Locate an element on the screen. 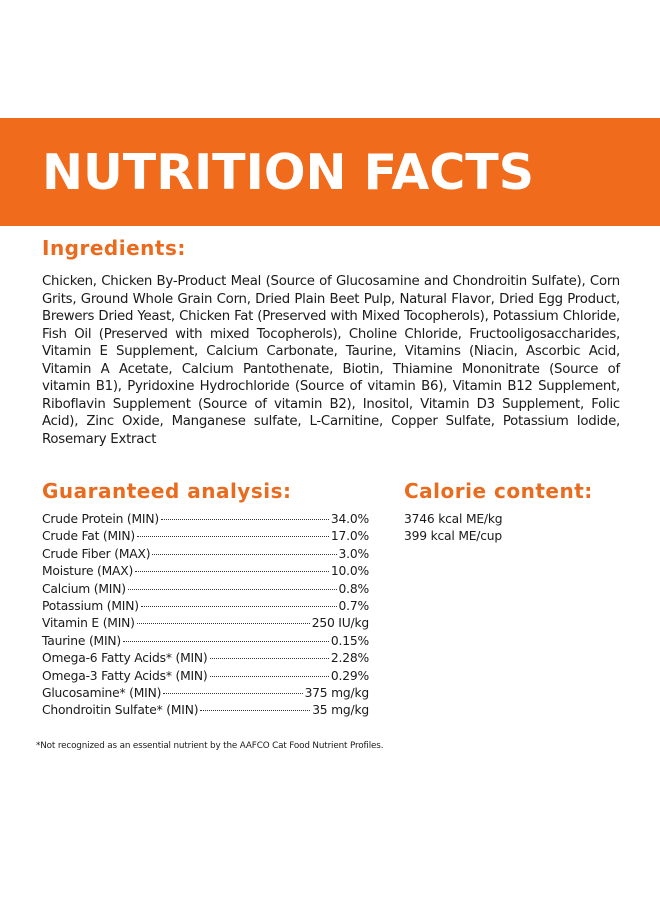  analysis-value: 375 mg/kg is located at coordinates (337, 692).